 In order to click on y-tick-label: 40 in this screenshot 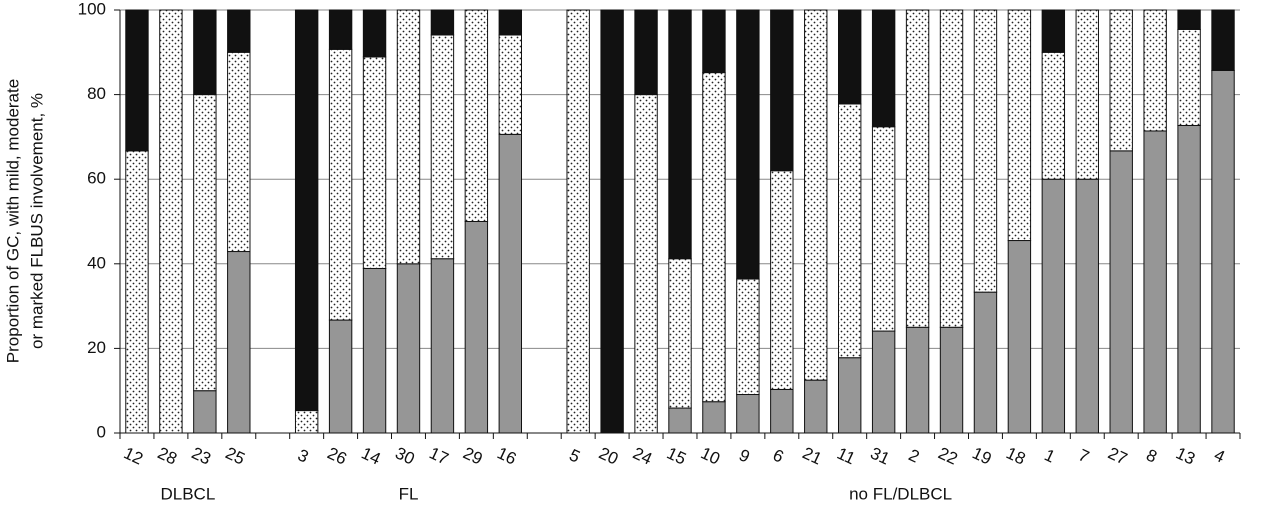, I will do `click(96, 262)`.